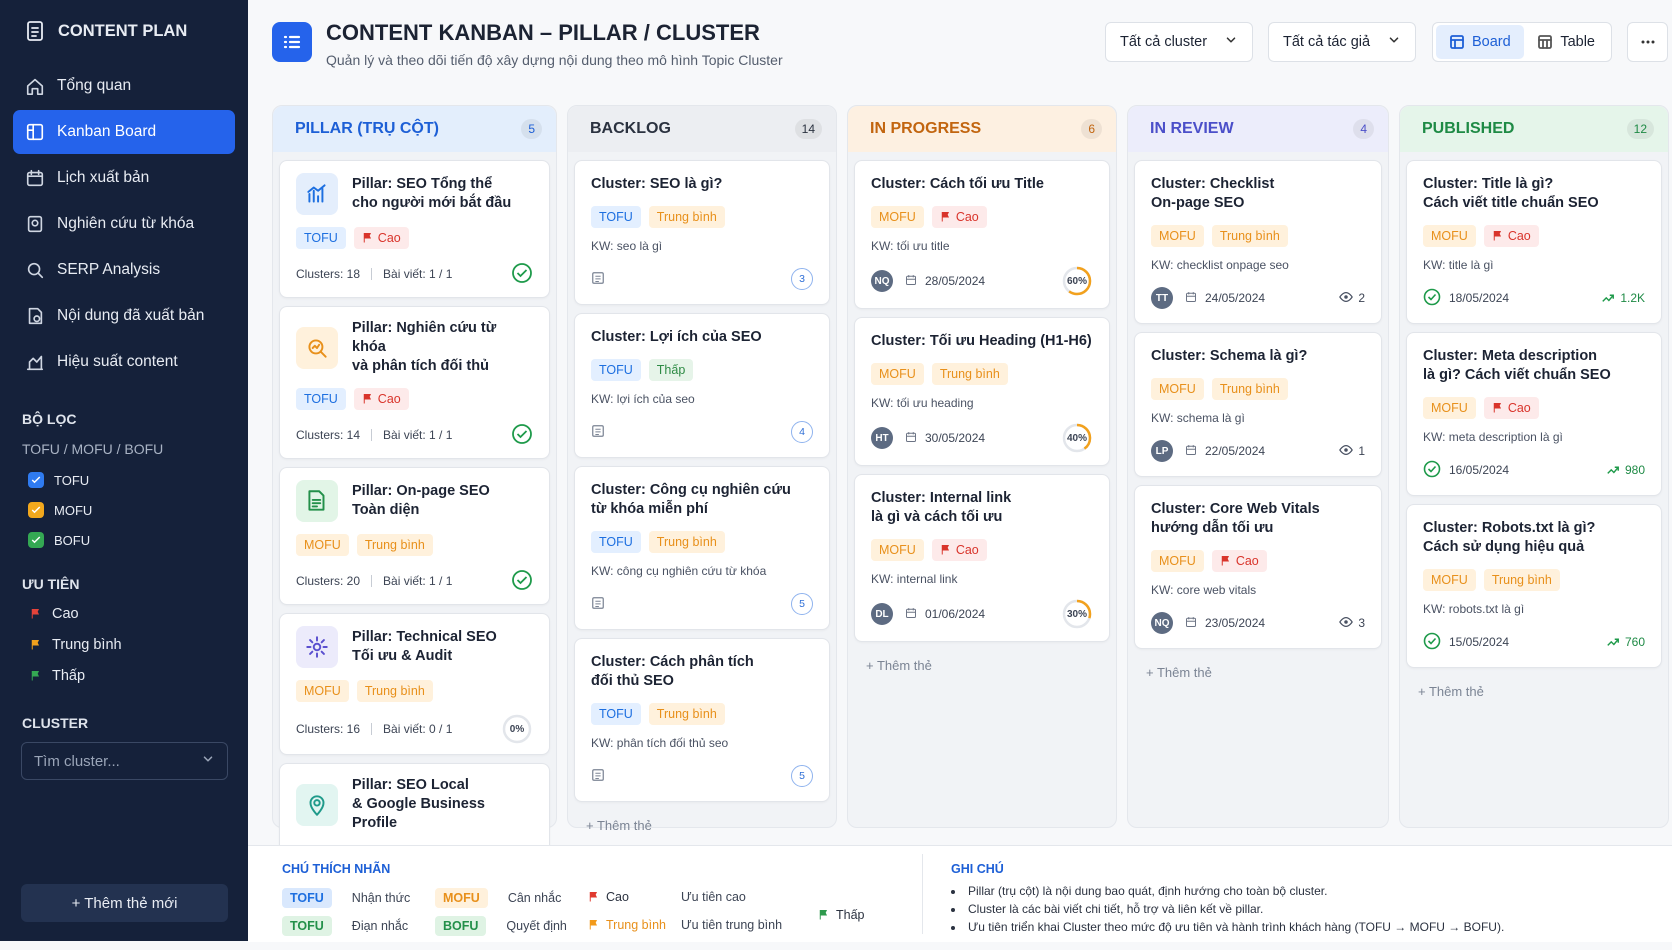 The image size is (1672, 950). I want to click on nav-item: Nội dung đã xuất bản, so click(124, 316).